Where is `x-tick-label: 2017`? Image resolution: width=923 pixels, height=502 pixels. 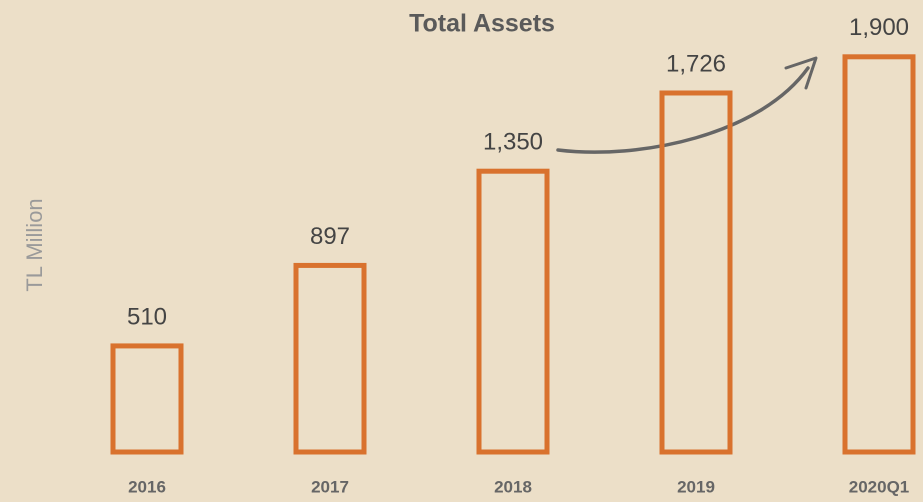
x-tick-label: 2017 is located at coordinates (330, 486).